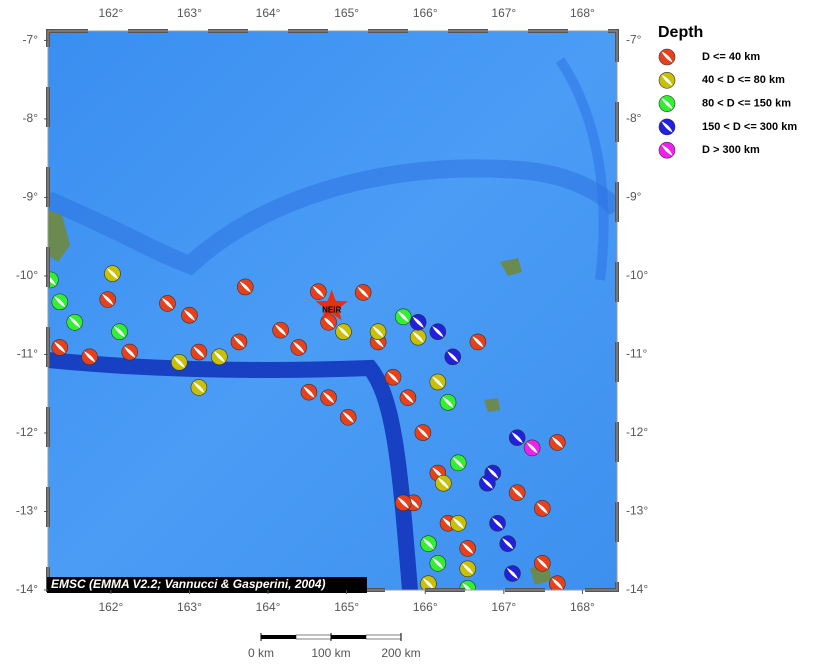  Describe the element at coordinates (743, 80) in the screenshot. I see `legend-label: 40 < D <= 80 km` at that location.